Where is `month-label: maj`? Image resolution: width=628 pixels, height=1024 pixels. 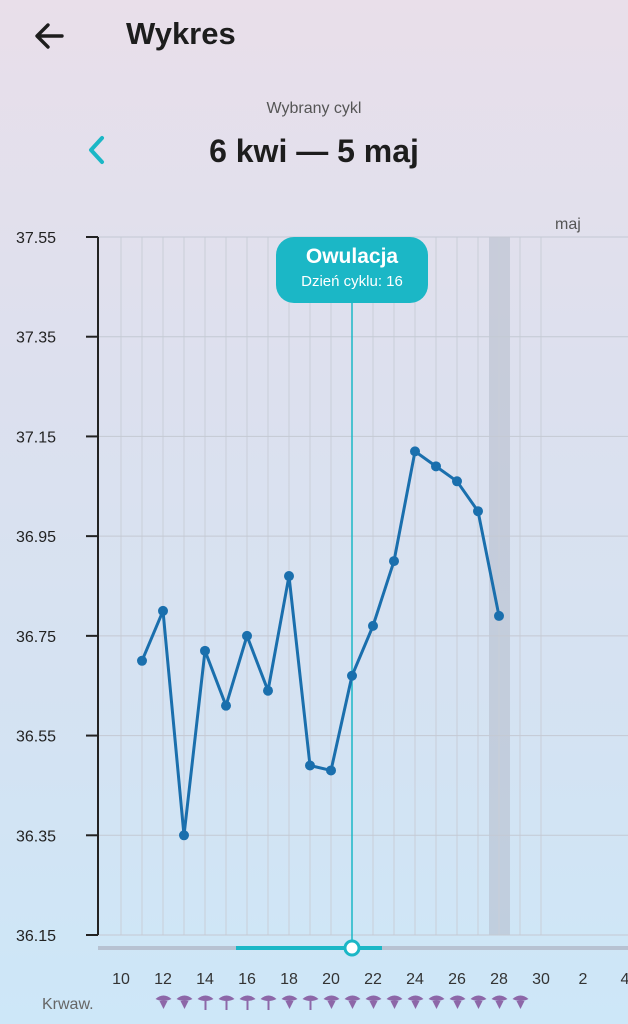
month-label: maj is located at coordinates (568, 224).